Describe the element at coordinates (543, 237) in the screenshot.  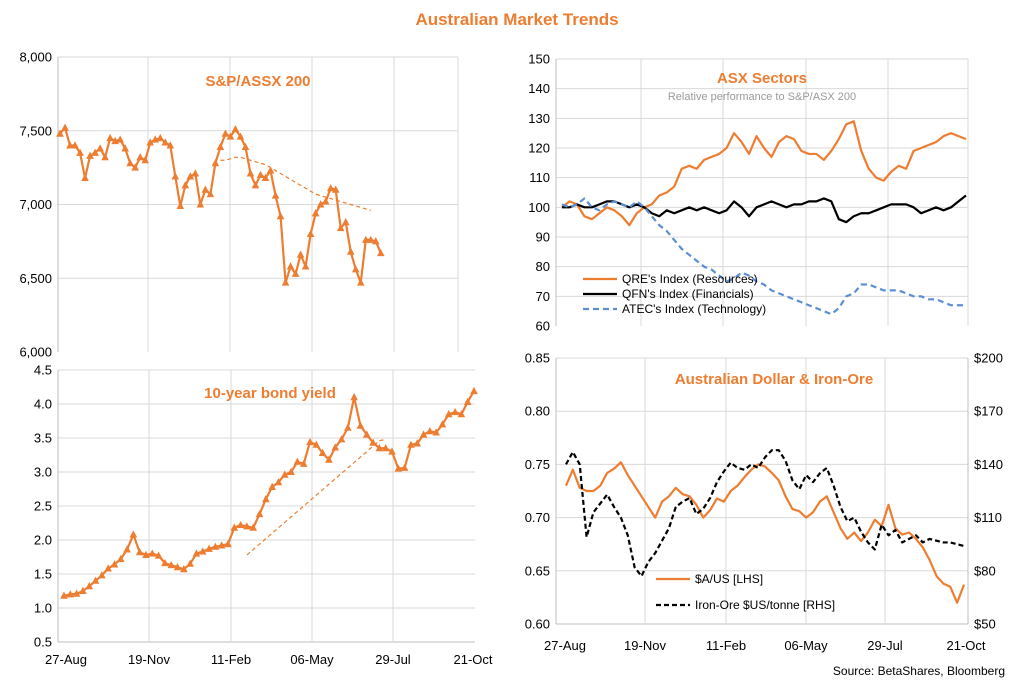
I see `sectors-ytick: 90` at that location.